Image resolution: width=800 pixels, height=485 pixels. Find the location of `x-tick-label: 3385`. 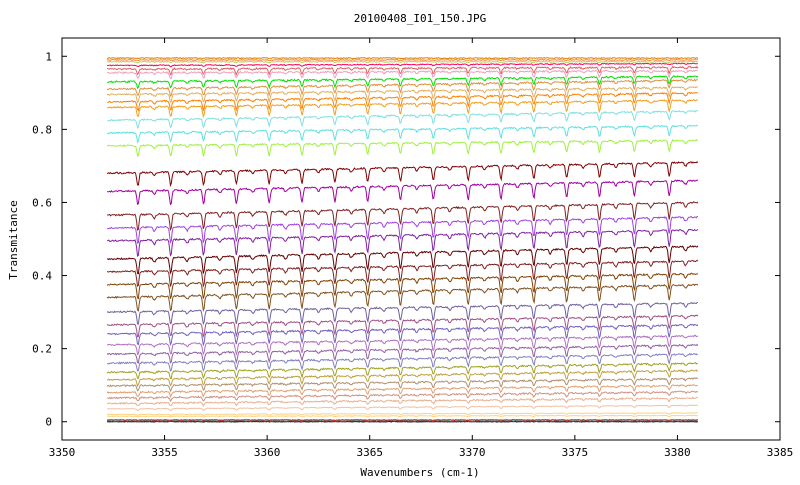

x-tick-label: 3385 is located at coordinates (780, 452).